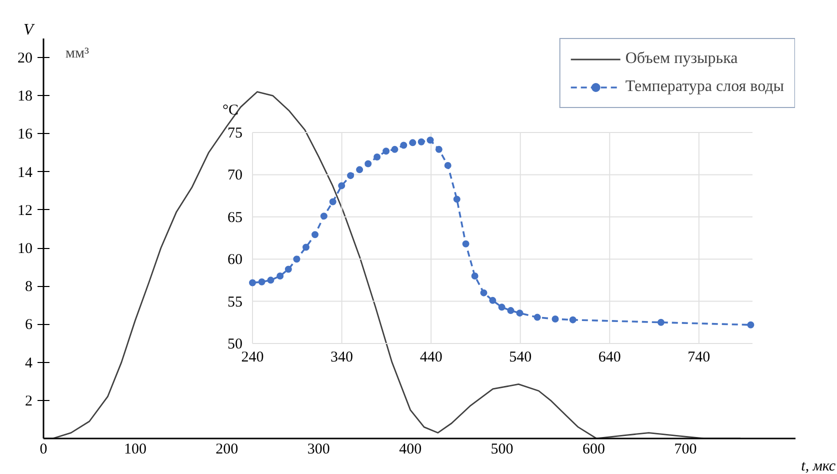  What do you see at coordinates (410, 450) in the screenshot?
I see `x-tick-label: 400` at bounding box center [410, 450].